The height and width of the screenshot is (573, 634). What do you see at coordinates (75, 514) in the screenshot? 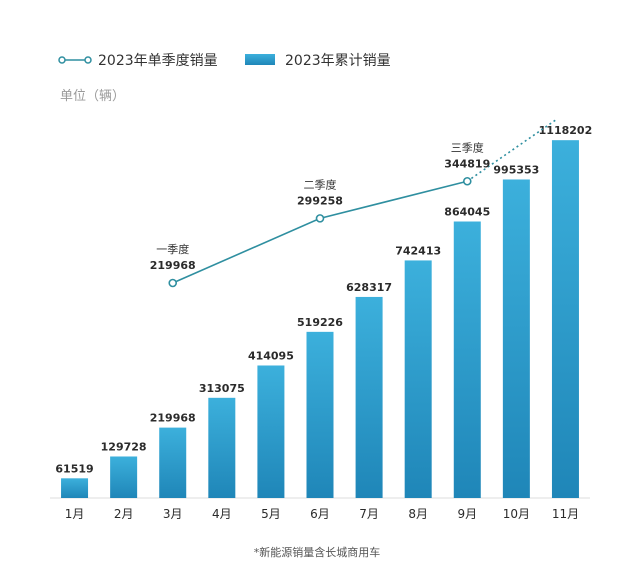
I see `month-label: 1月` at bounding box center [75, 514].